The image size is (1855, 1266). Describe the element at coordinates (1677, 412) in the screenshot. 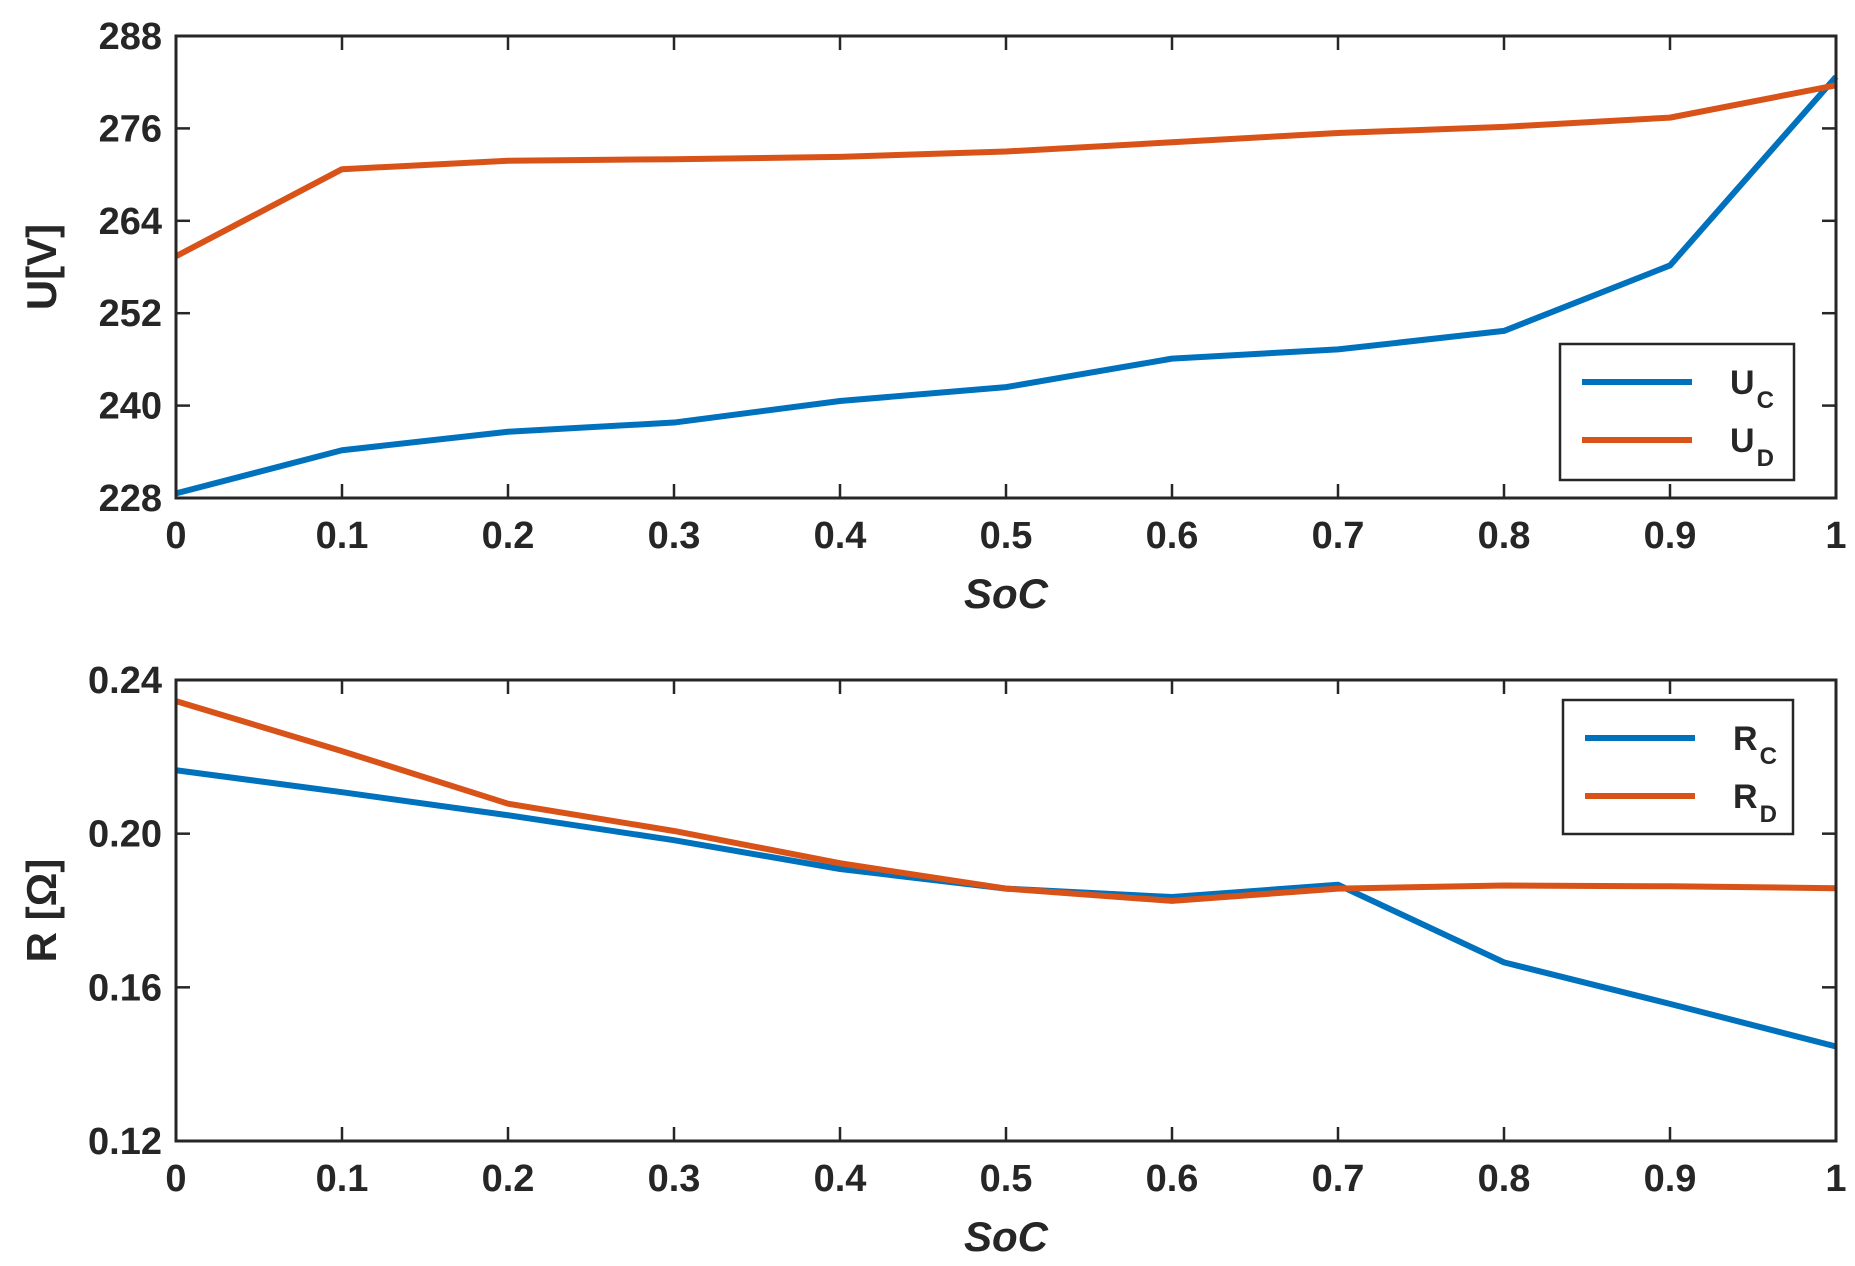

I see `voltage-legend-box` at that location.